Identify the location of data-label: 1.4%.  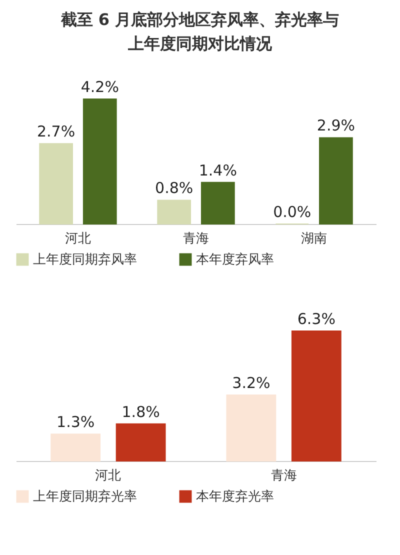
(217, 170).